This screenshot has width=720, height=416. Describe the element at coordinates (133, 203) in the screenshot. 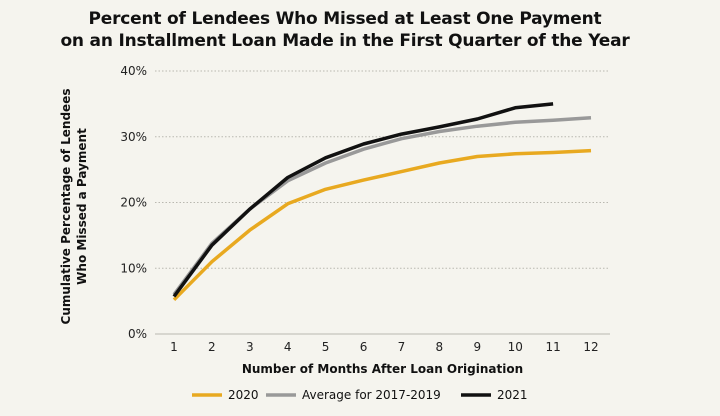

I see `y-tick-label: 20%` at that location.